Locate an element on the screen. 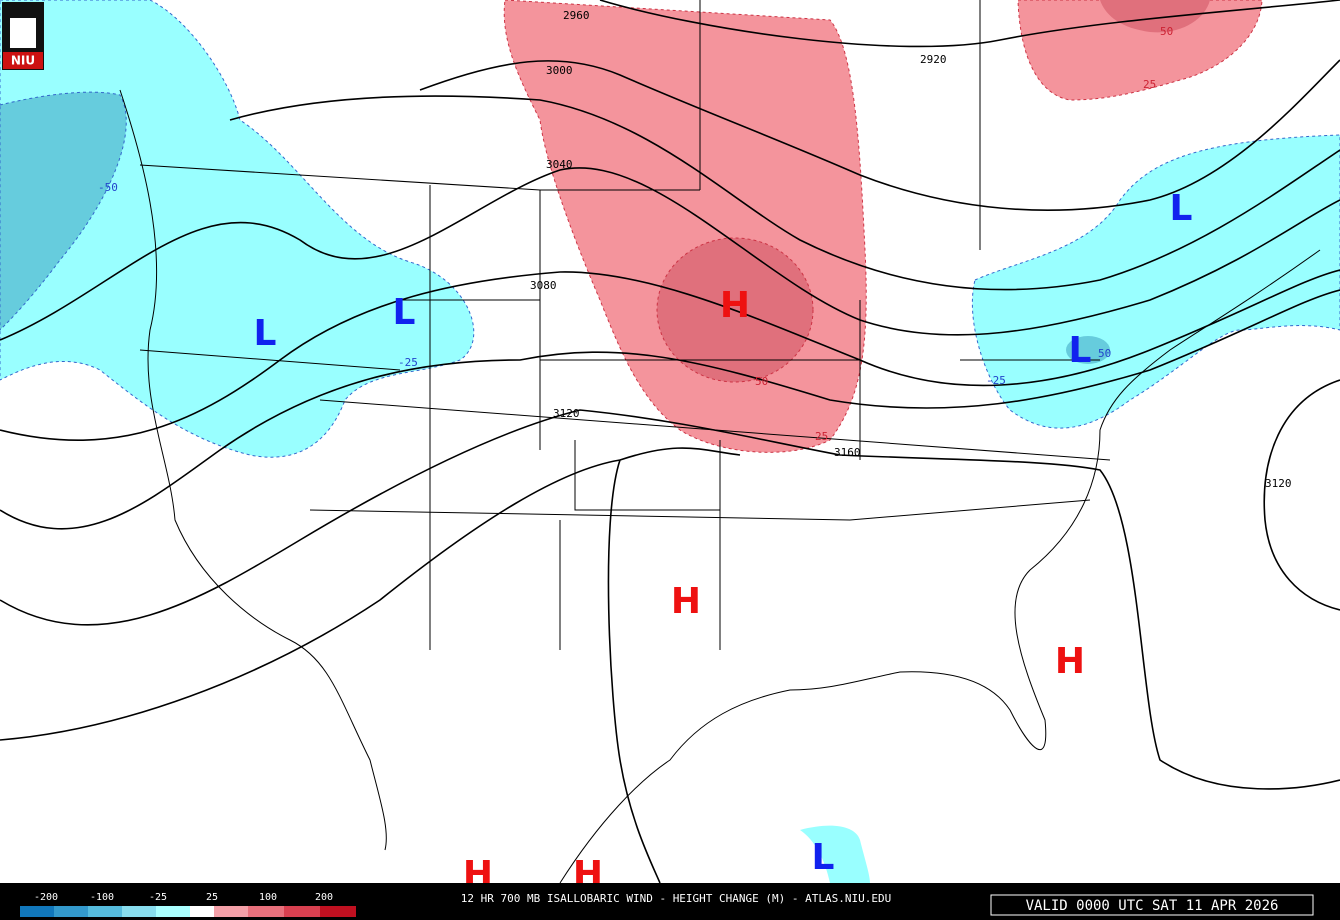 Image resolution: width=1340 pixels, height=920 pixels. contour-label: 3040 is located at coordinates (559, 164).